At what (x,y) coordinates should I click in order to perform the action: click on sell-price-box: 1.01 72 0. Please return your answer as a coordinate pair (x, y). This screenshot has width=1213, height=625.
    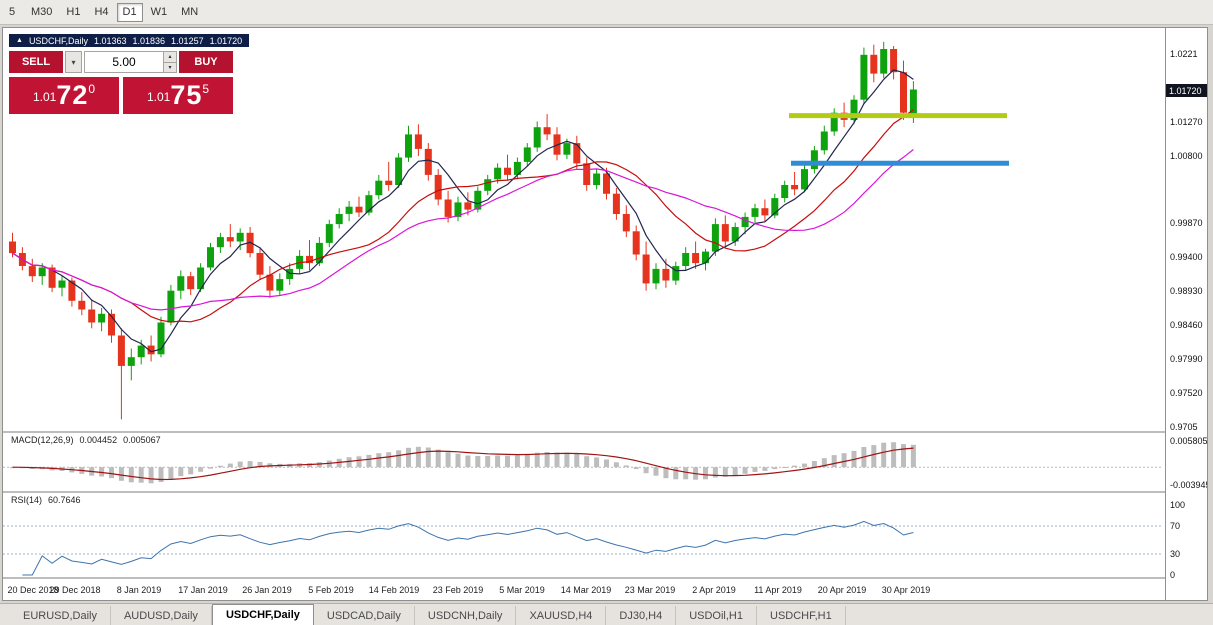
    Looking at the image, I should click on (64, 95).